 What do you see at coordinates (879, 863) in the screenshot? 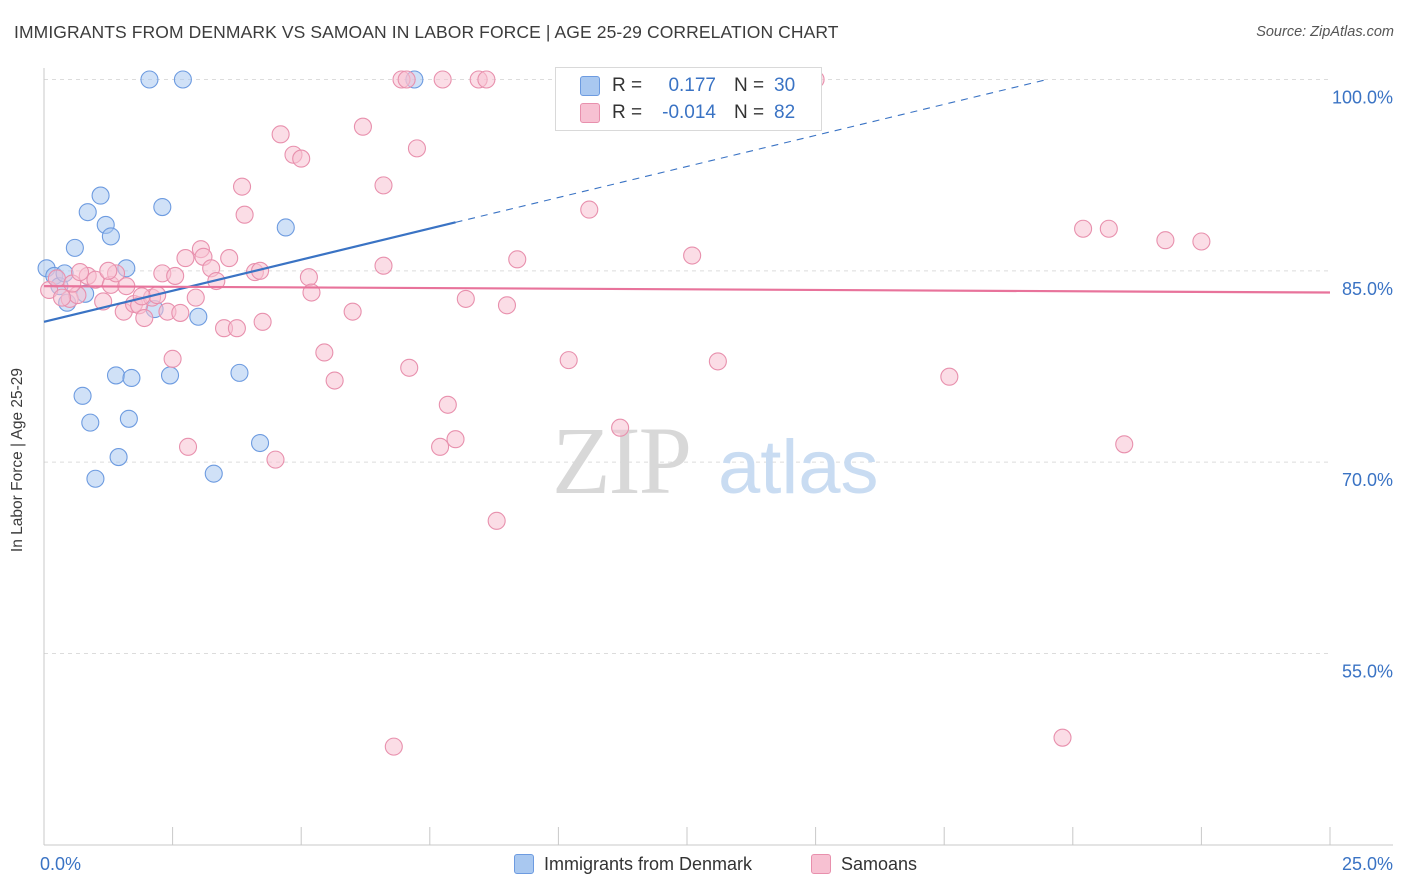
I see `bottom-legend-label-samoans: Samoans` at bounding box center [879, 863].